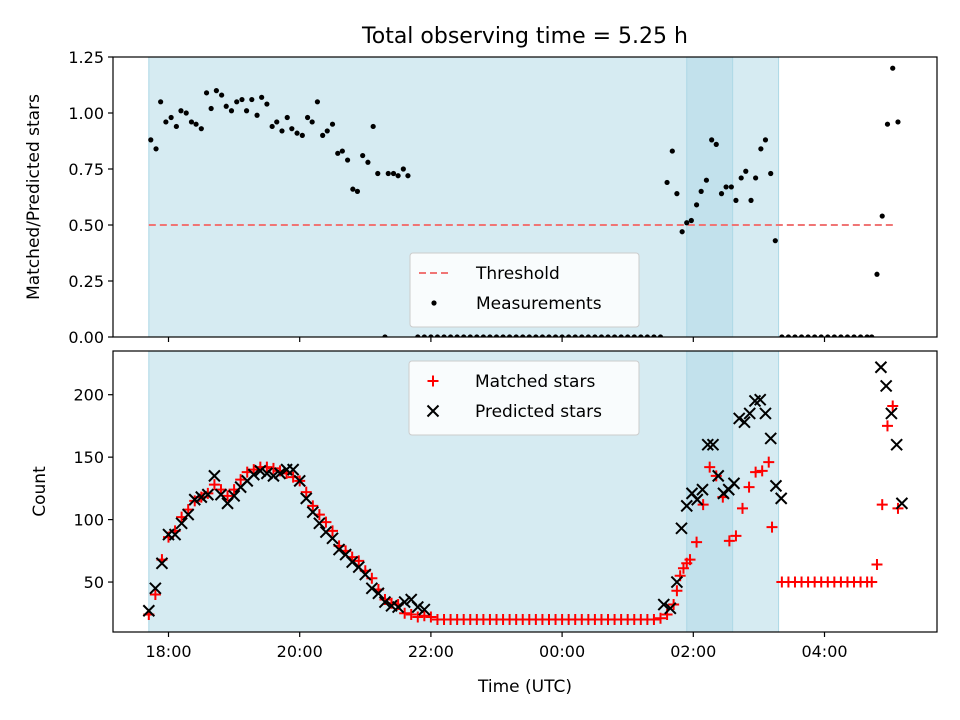  What do you see at coordinates (524, 687) in the screenshot?
I see `x-axis-label: Time (UTC)` at bounding box center [524, 687].